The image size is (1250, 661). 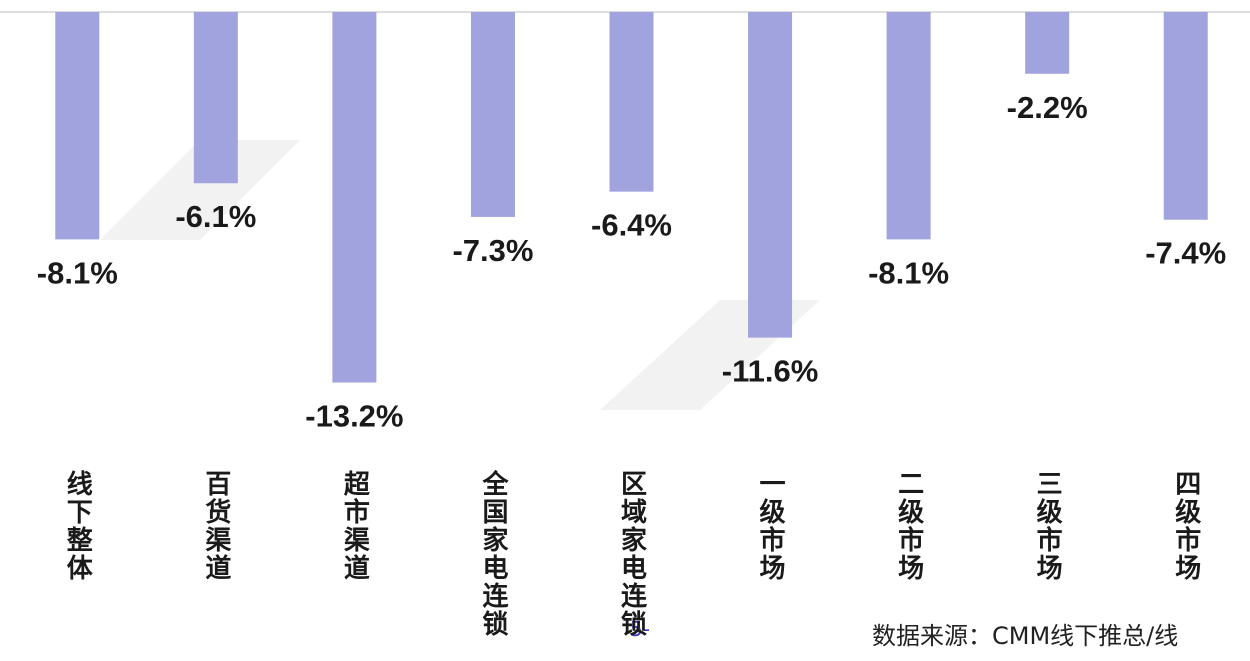 I want to click on x-tick-label: 三级市场, so click(x=1047, y=526).